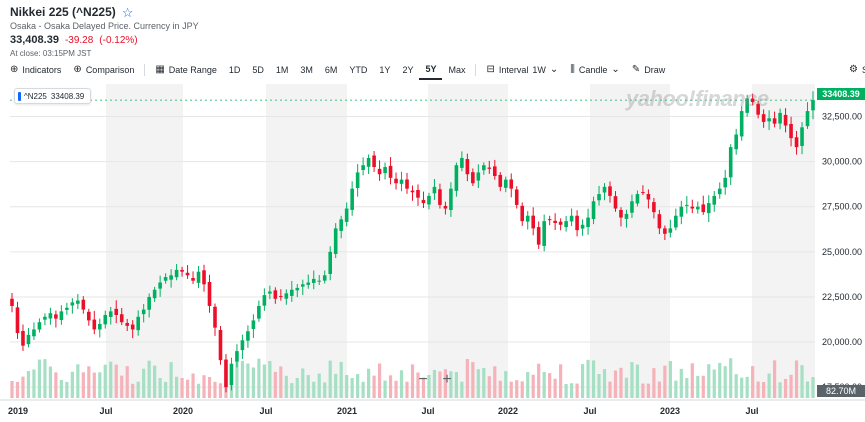 Image resolution: width=865 pixels, height=422 pixels. What do you see at coordinates (127, 12) in the screenshot?
I see `star-icon: ☆` at bounding box center [127, 12].